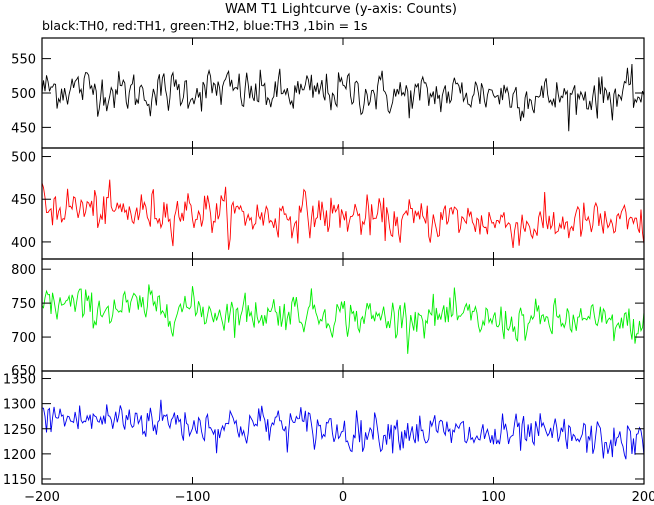  Describe the element at coordinates (23, 338) in the screenshot. I see `y-tick-label: 700` at that location.